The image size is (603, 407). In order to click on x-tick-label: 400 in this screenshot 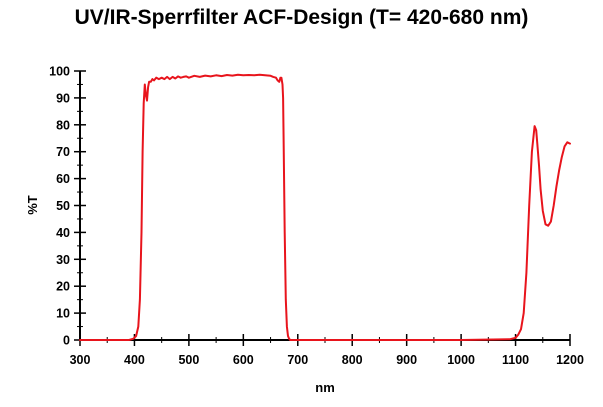, I will do `click(134, 360)`.